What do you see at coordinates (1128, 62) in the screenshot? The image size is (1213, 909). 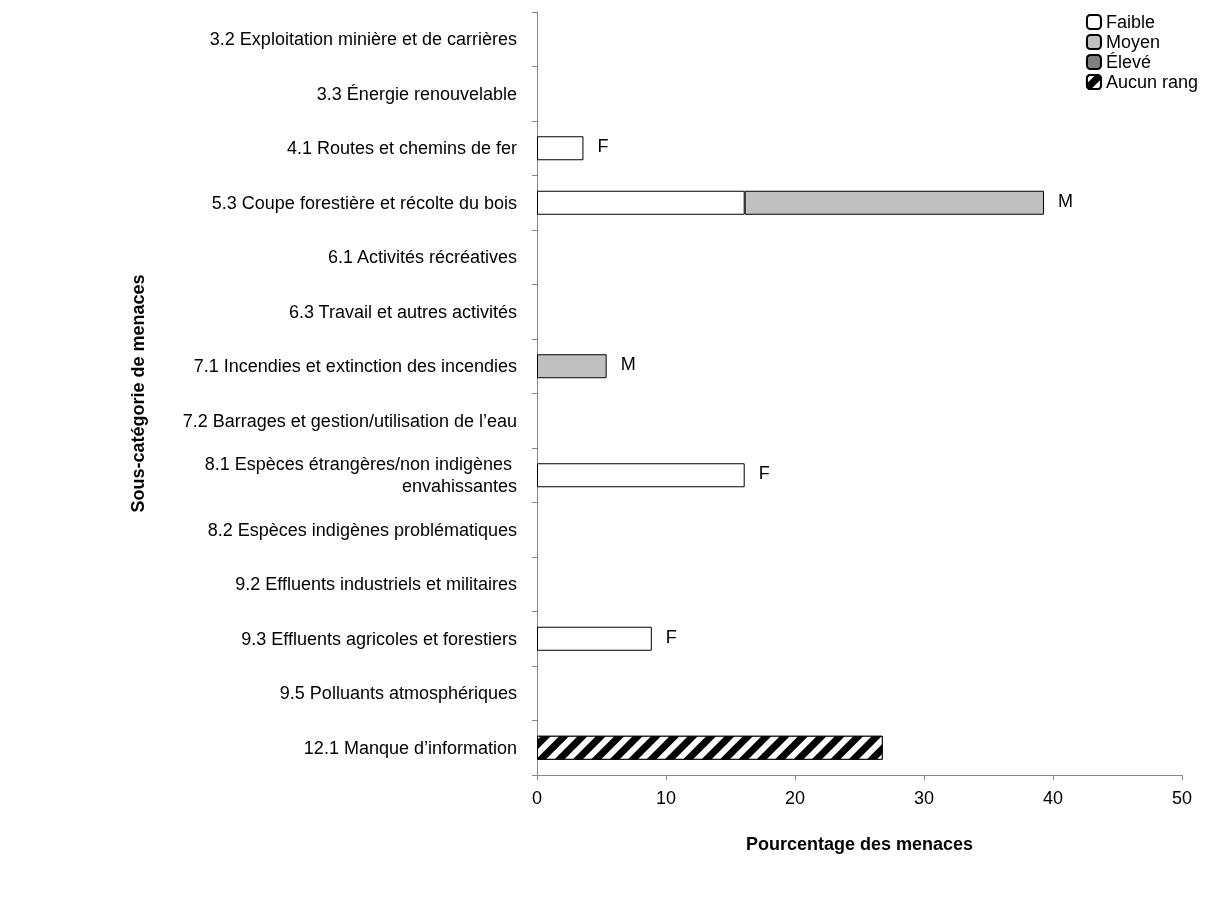 I see `legend-label: Élevé` at bounding box center [1128, 62].